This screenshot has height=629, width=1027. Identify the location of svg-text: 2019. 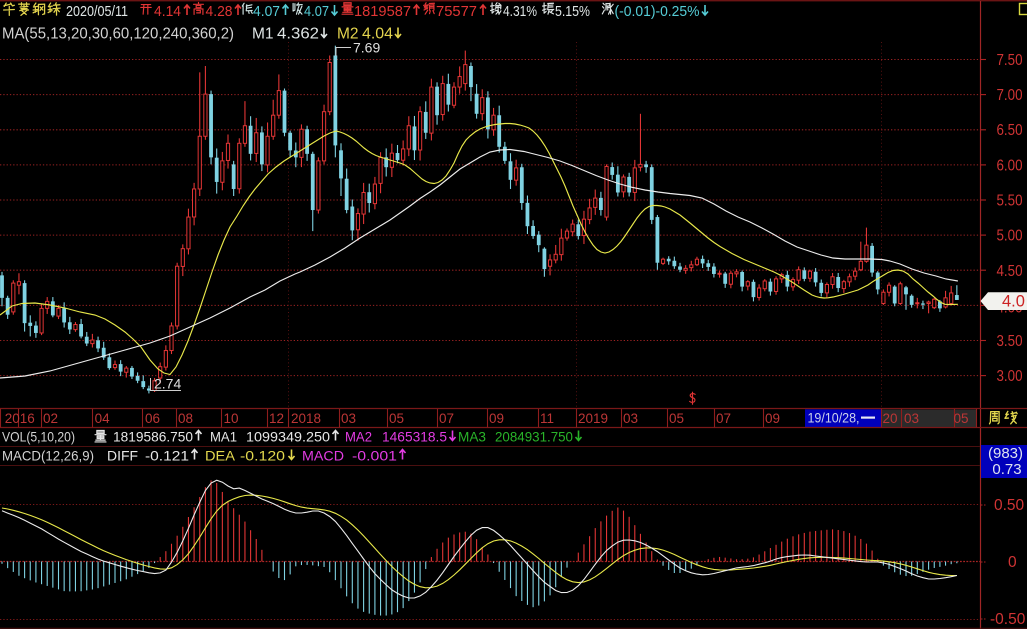
(593, 418).